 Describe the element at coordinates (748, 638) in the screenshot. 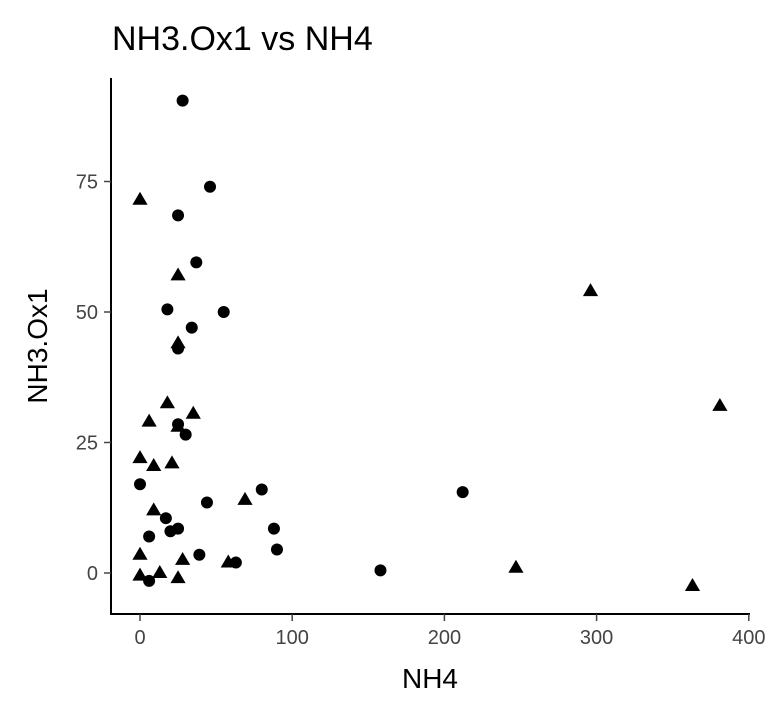

I see `x-tick-label: 400` at that location.